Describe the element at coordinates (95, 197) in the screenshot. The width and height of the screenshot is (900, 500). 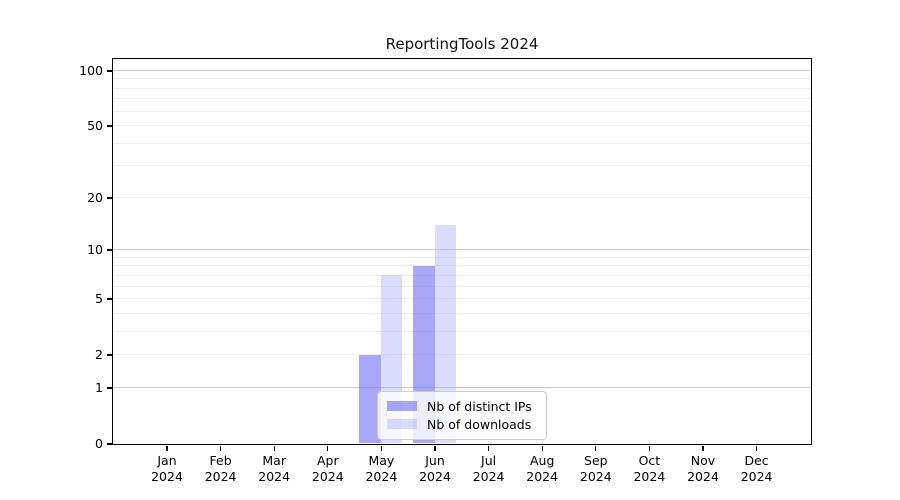
I see `y-tick-label-20: 20` at that location.